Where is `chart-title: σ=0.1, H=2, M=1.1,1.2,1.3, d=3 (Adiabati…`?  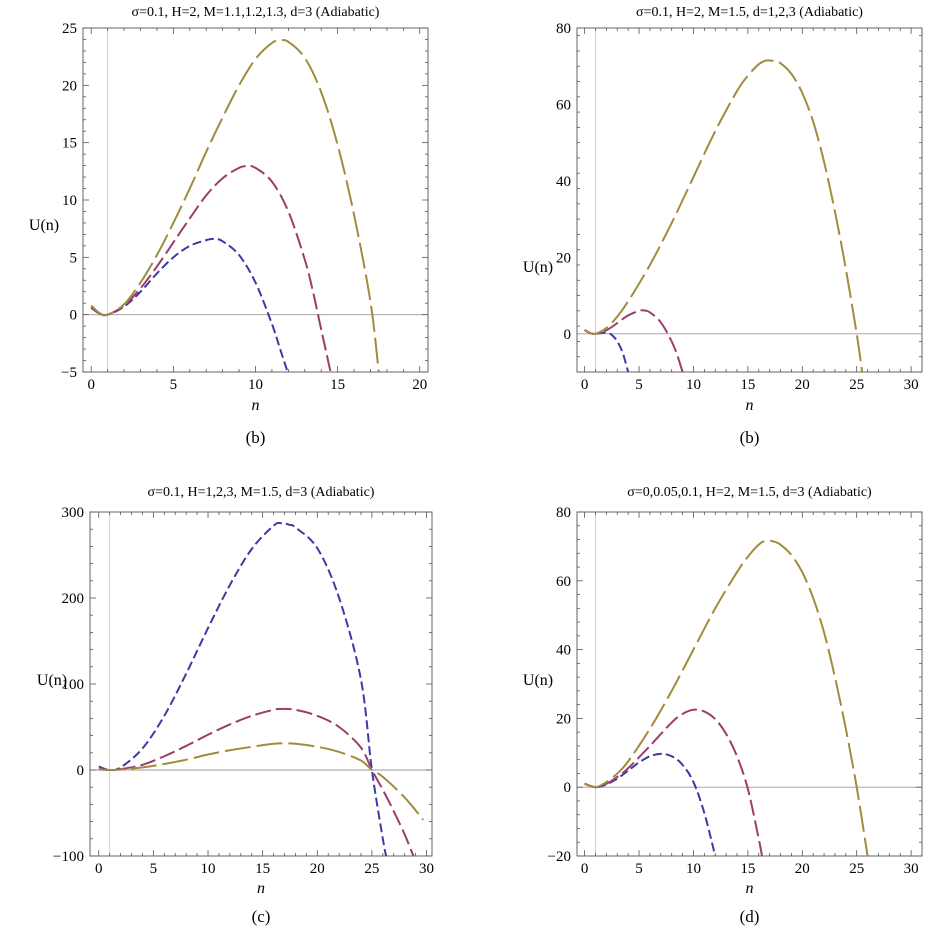 chart-title: σ=0.1, H=2, M=1.1,1.2,1.3, d=3 (Adiabati… is located at coordinates (256, 12).